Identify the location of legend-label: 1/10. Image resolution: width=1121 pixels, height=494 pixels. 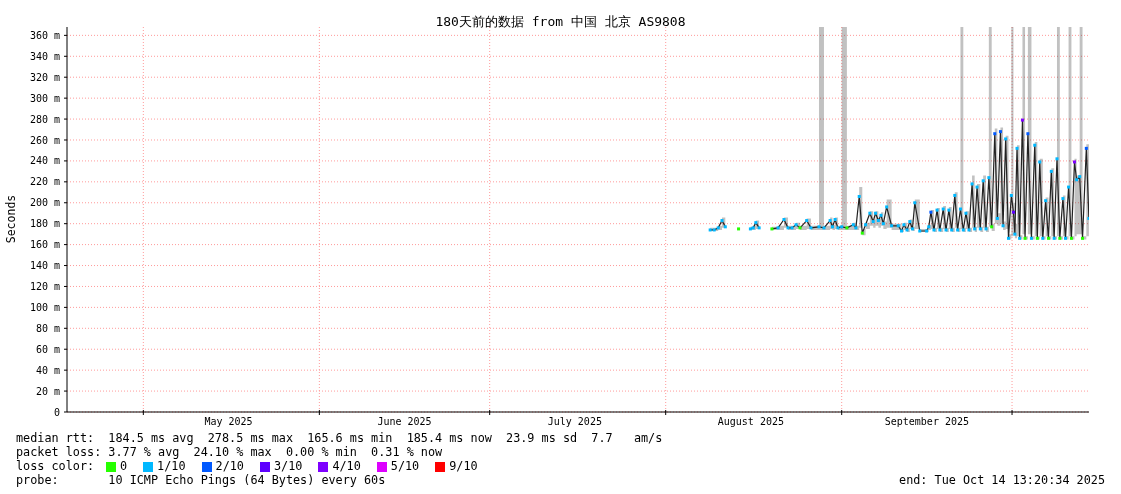
(171, 466).